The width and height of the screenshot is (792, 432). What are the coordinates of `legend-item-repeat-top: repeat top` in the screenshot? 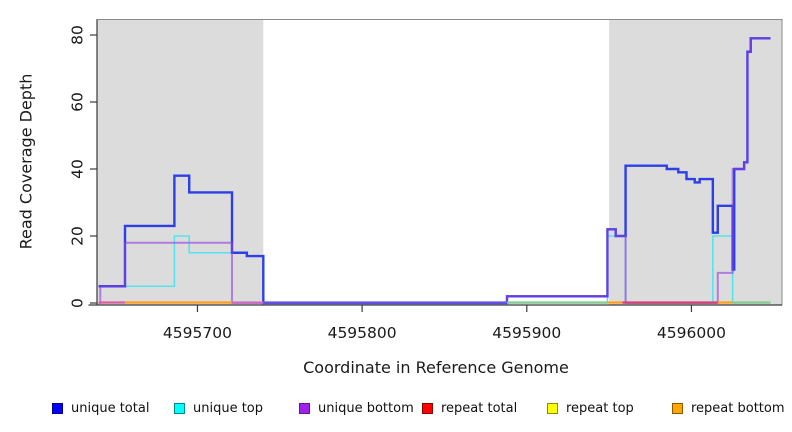 It's located at (590, 408).